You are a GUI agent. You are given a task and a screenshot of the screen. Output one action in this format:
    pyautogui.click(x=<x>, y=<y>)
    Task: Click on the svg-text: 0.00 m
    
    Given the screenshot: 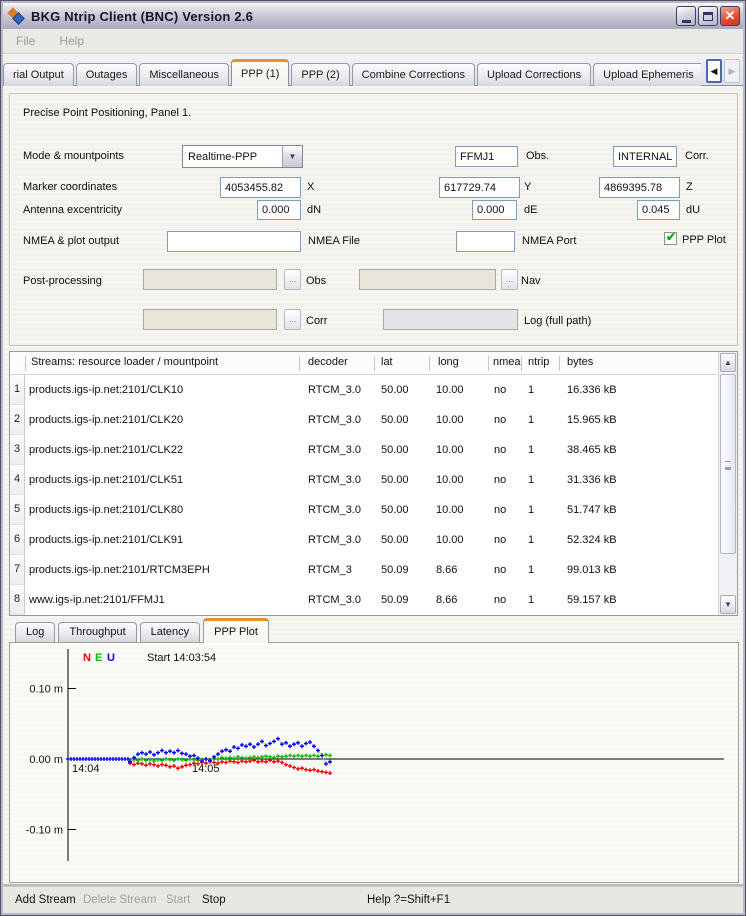 What is the action you would take?
    pyautogui.click(x=46, y=760)
    